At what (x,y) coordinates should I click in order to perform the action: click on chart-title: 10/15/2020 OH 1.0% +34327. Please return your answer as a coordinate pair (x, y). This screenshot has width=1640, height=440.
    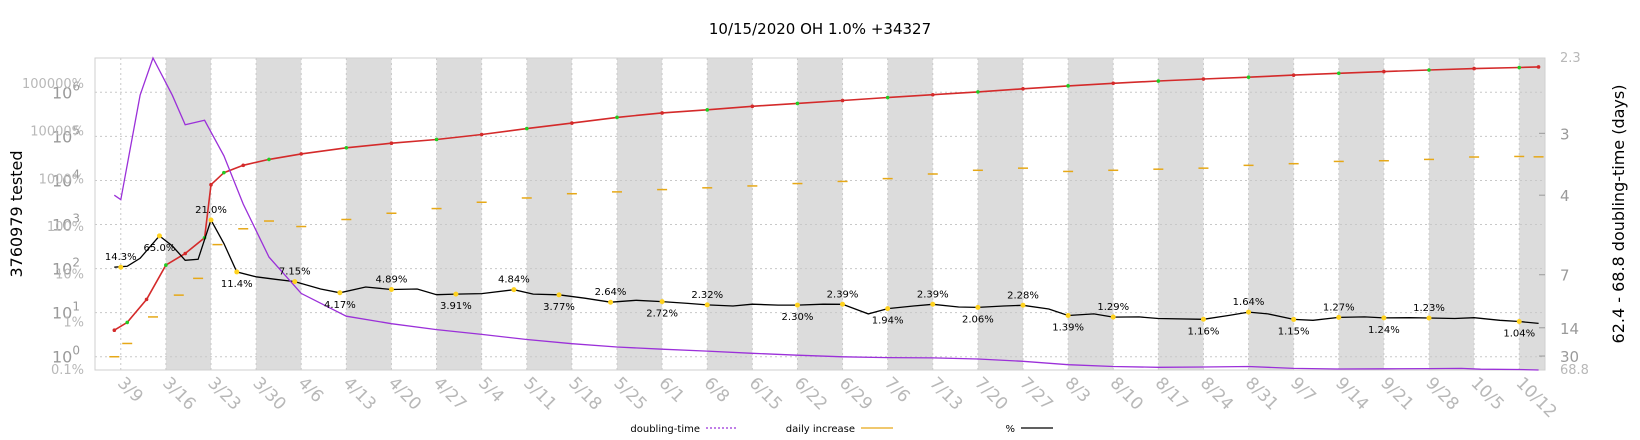
    Looking at the image, I should click on (820, 29).